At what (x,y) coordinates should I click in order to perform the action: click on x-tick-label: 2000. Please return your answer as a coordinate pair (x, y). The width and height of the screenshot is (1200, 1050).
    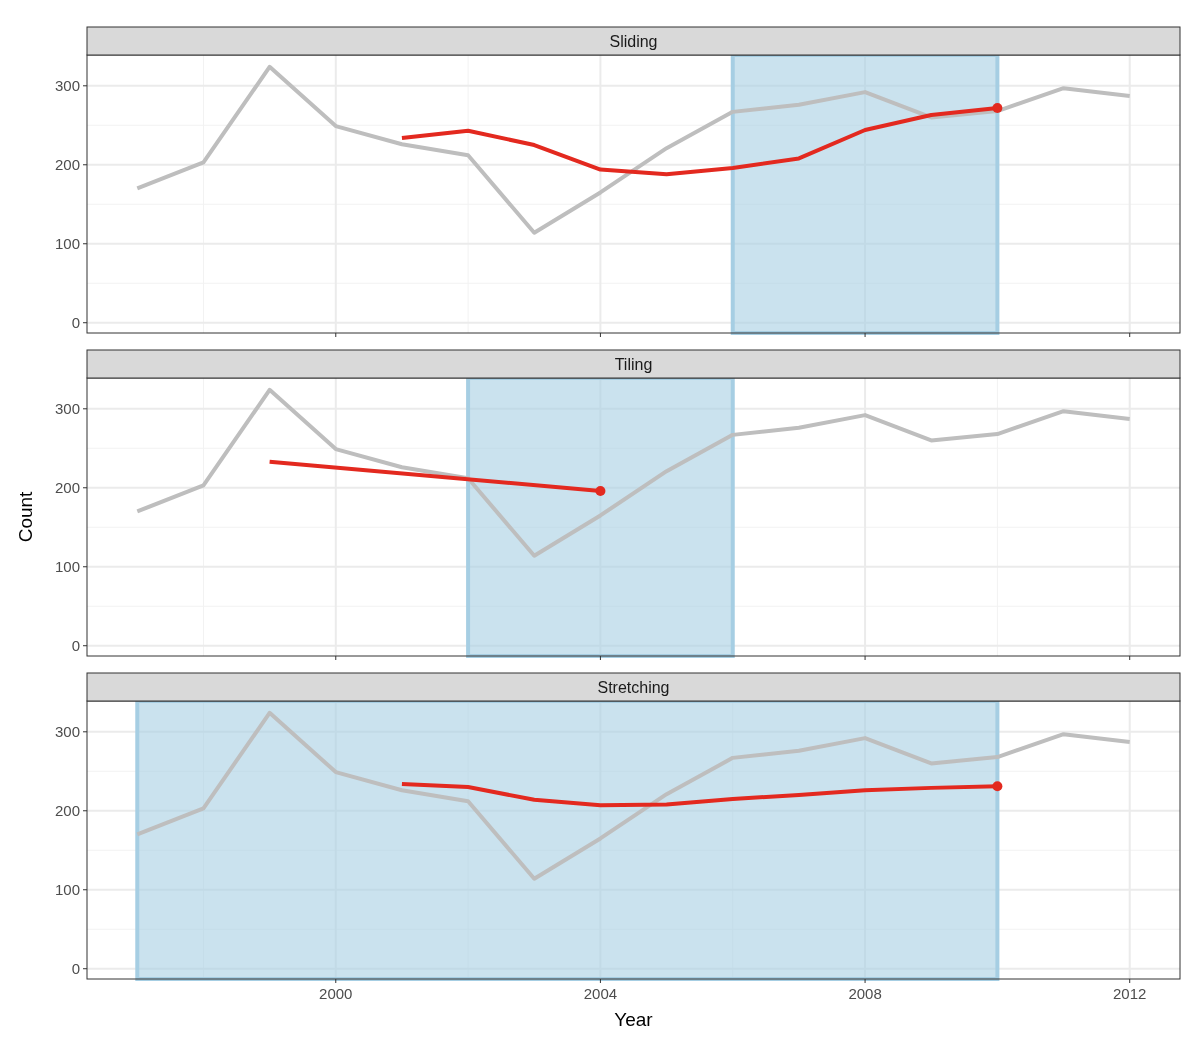
    Looking at the image, I should click on (336, 993).